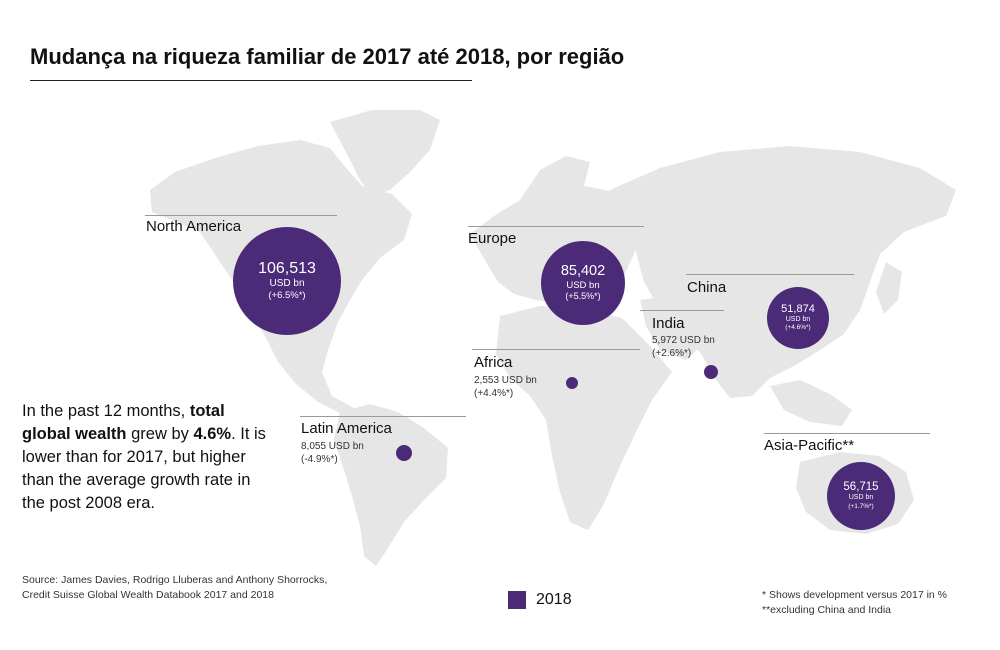 The height and width of the screenshot is (650, 1000). Describe the element at coordinates (809, 445) in the screenshot. I see `label-asia-pacific: Asia-Pacific**` at that location.